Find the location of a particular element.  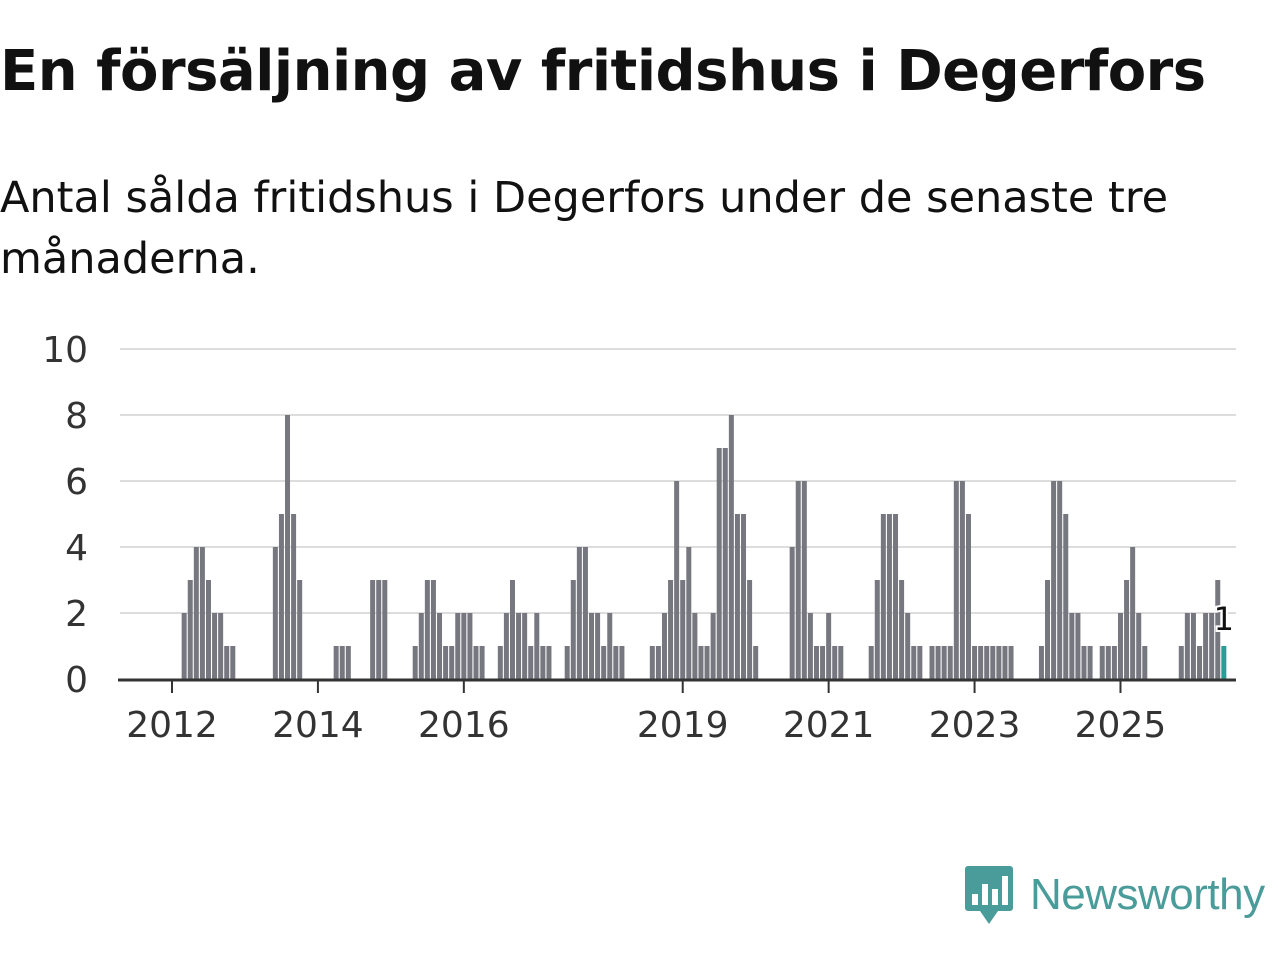

x-tick-label: 2012 is located at coordinates (172, 725).